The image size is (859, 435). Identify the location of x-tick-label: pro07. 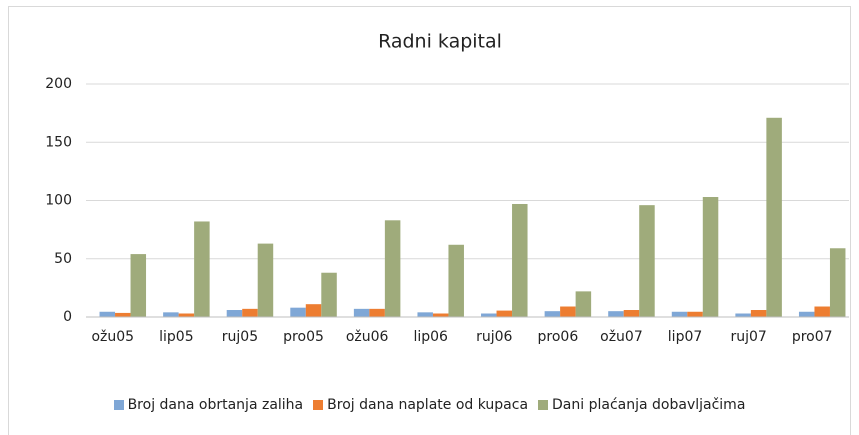
(812, 337).